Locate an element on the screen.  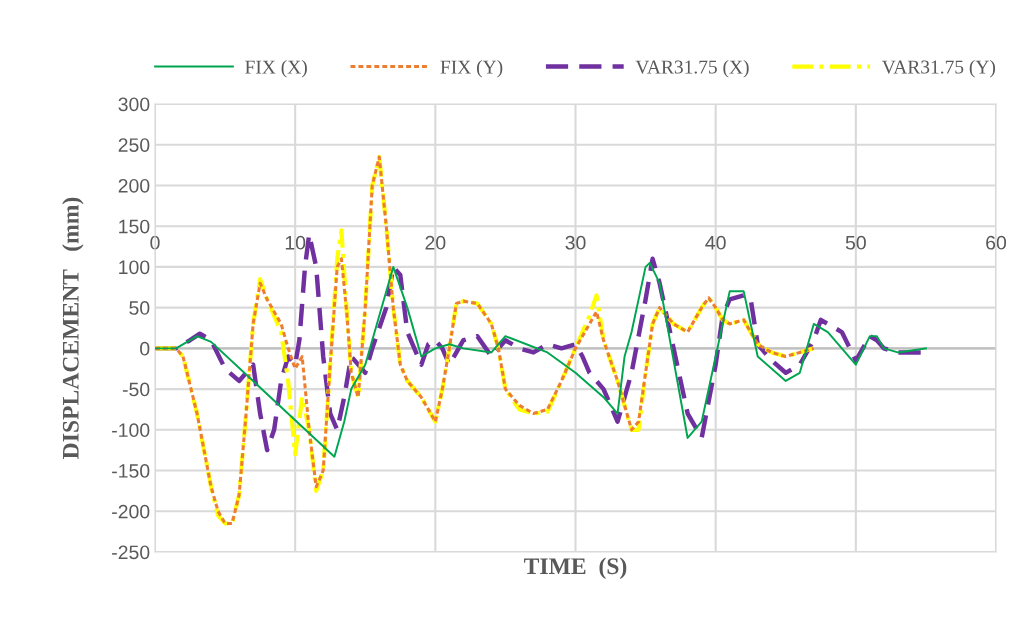
x-tick-label: 60 is located at coordinates (996, 242).